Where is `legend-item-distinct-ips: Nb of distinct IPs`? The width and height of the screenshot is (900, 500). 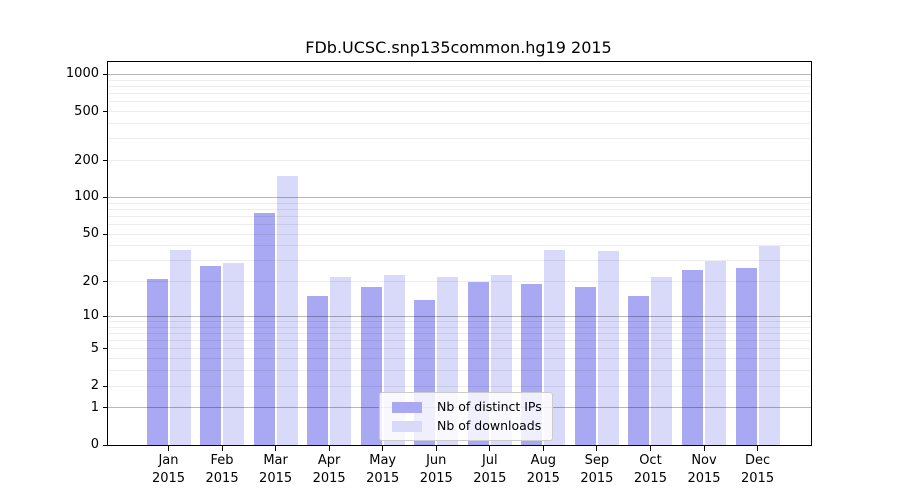
legend-item-distinct-ips: Nb of distinct IPs is located at coordinates (467, 407).